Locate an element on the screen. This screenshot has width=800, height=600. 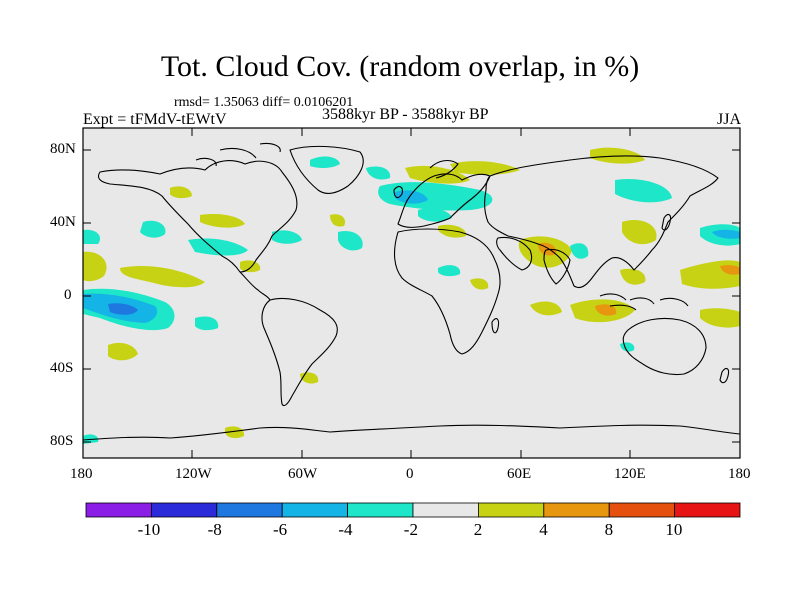
anomaly-negative-east-pacific-center is located at coordinates (123, 309).